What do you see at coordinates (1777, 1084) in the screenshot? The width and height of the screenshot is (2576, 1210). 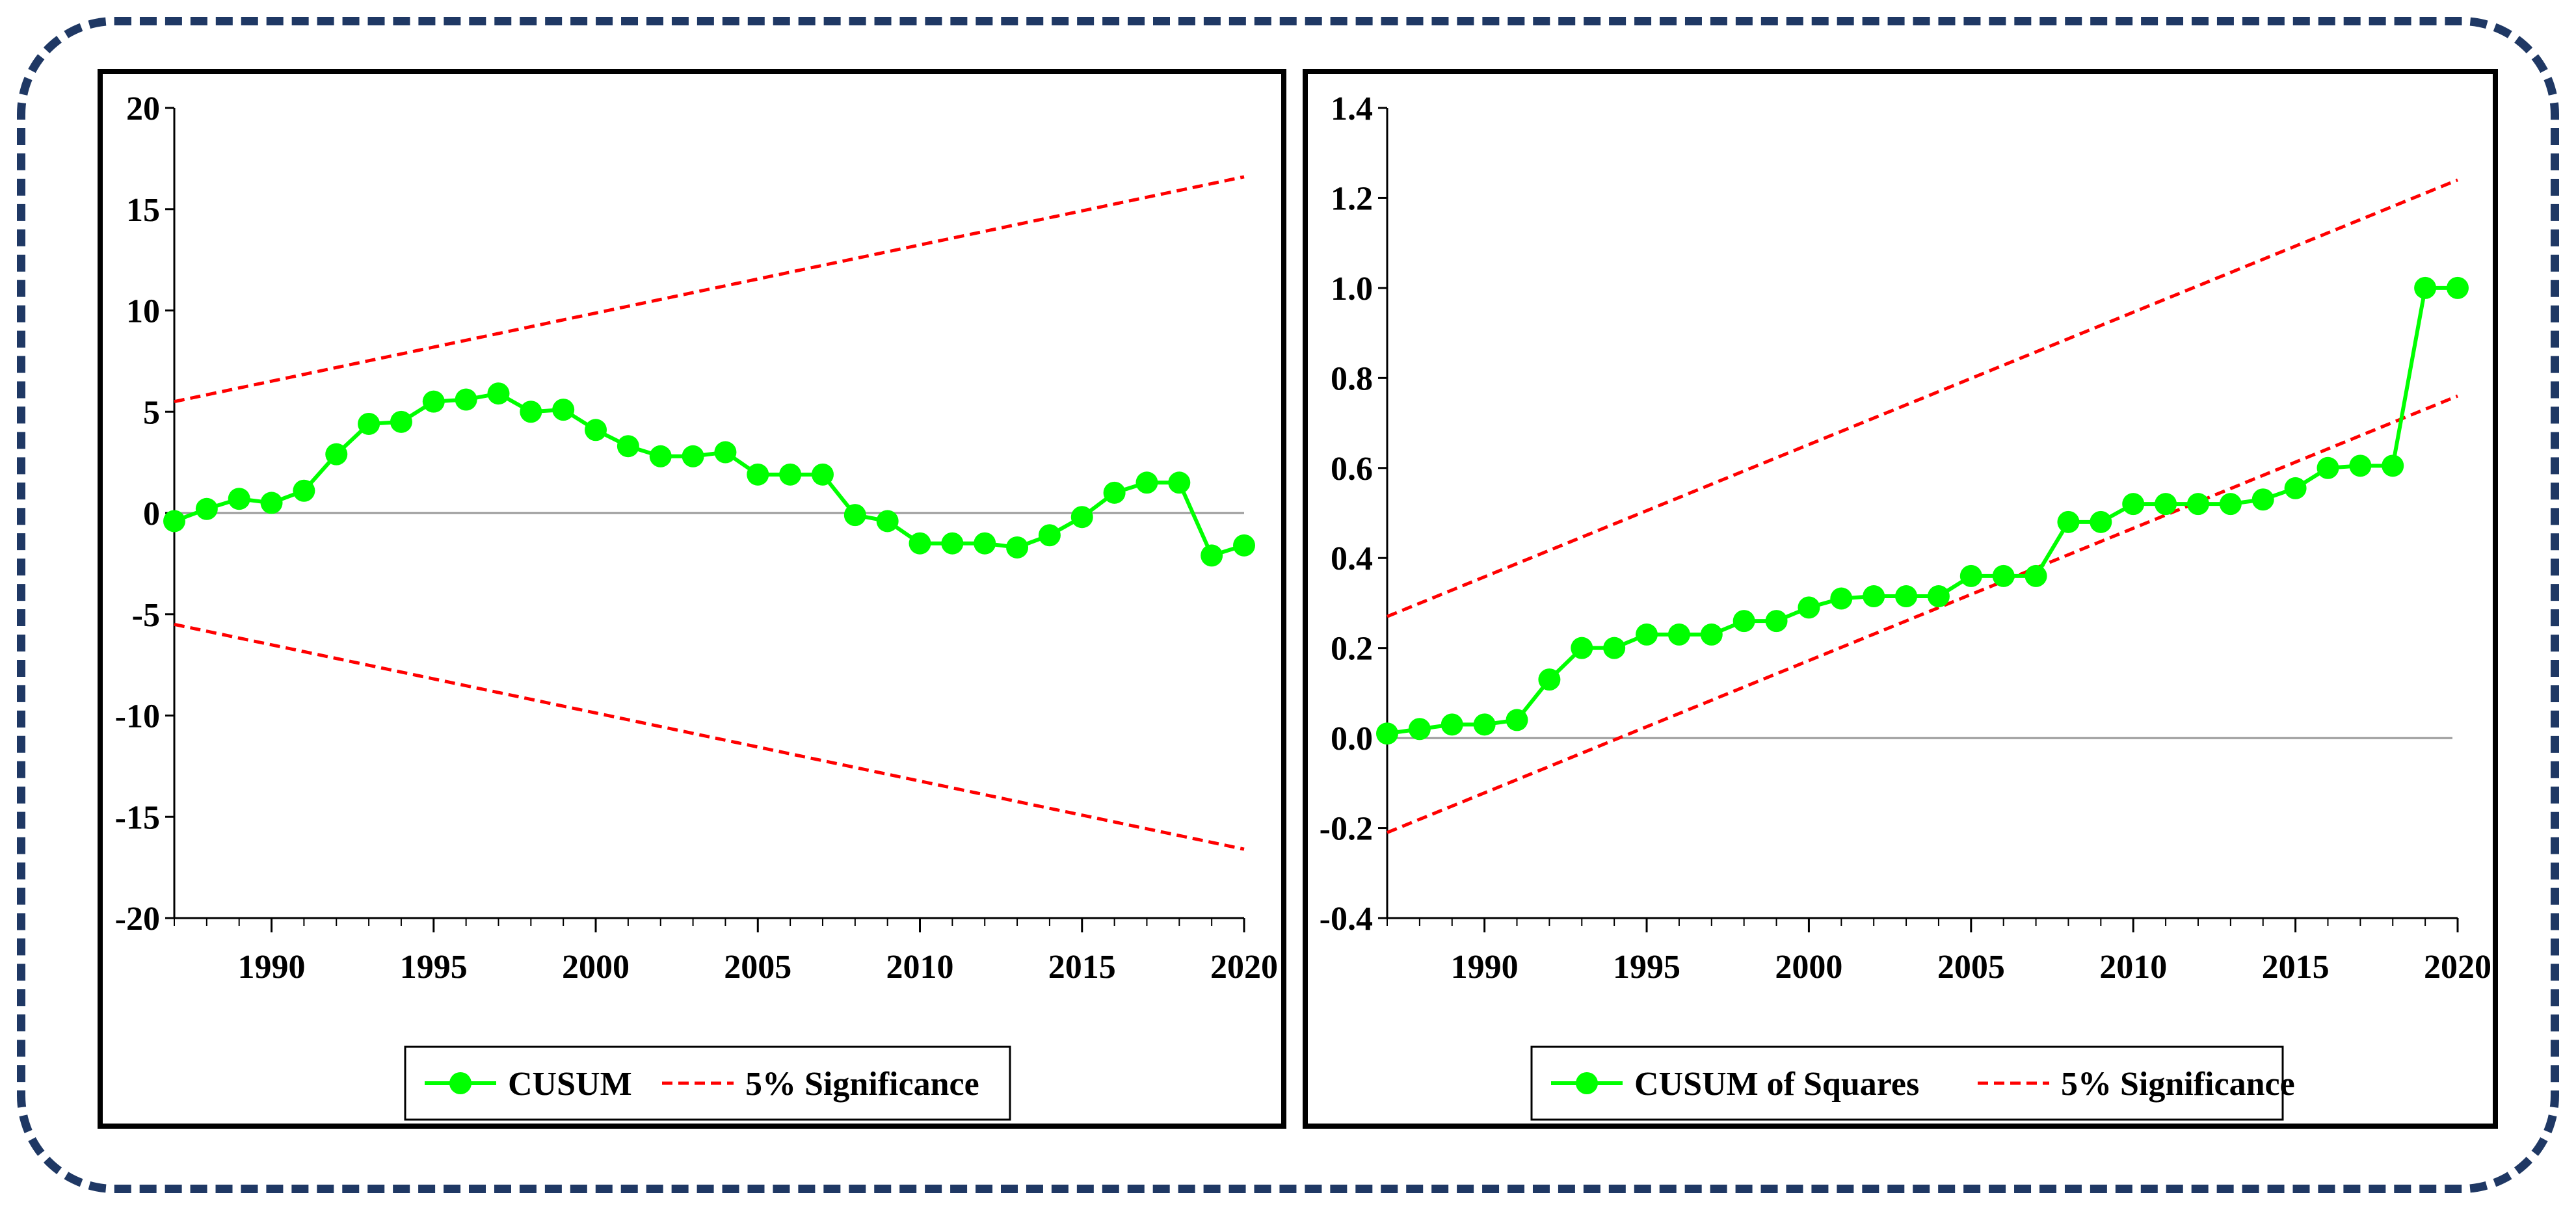 I see `legend-label: CUSUM of Squares` at bounding box center [1777, 1084].